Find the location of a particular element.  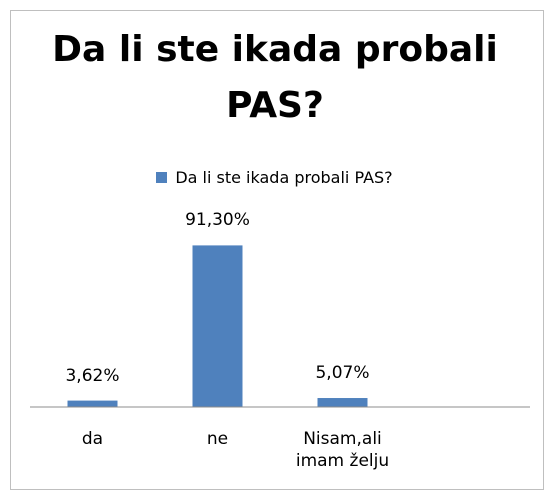

legend-swatch is located at coordinates (162, 177).